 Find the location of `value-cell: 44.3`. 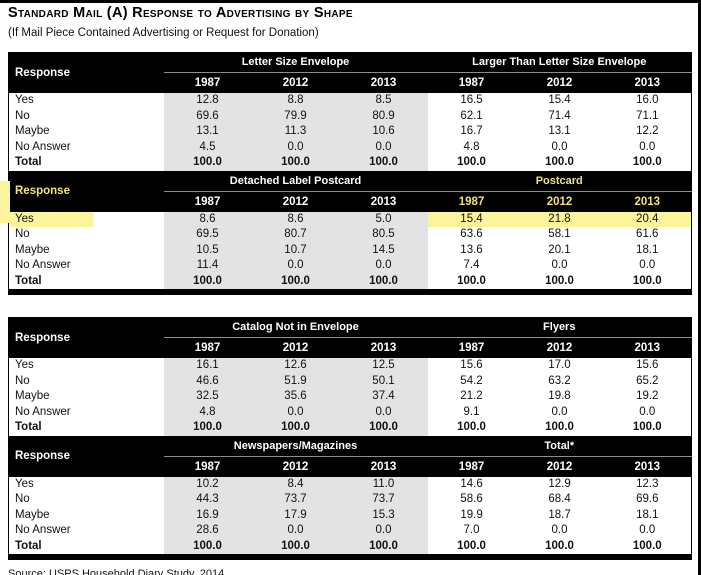

value-cell: 44.3 is located at coordinates (207, 500).